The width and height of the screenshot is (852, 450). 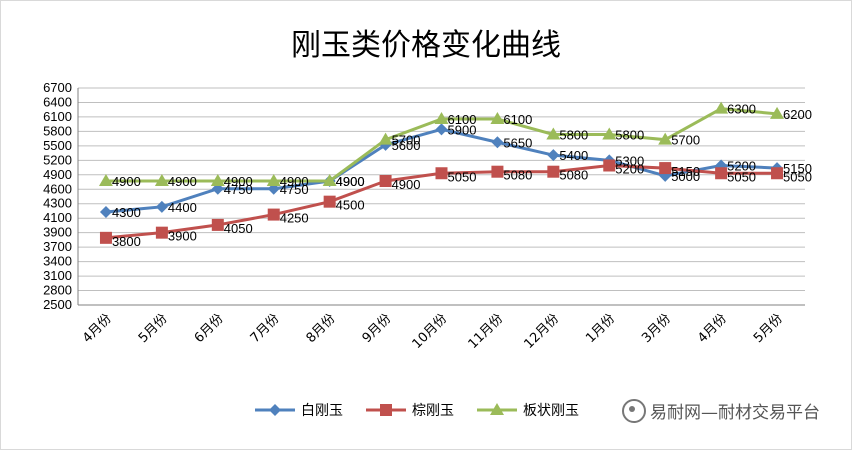 What do you see at coordinates (735, 413) in the screenshot?
I see `watermark-text: 易耐网—耐材交易平台` at bounding box center [735, 413].